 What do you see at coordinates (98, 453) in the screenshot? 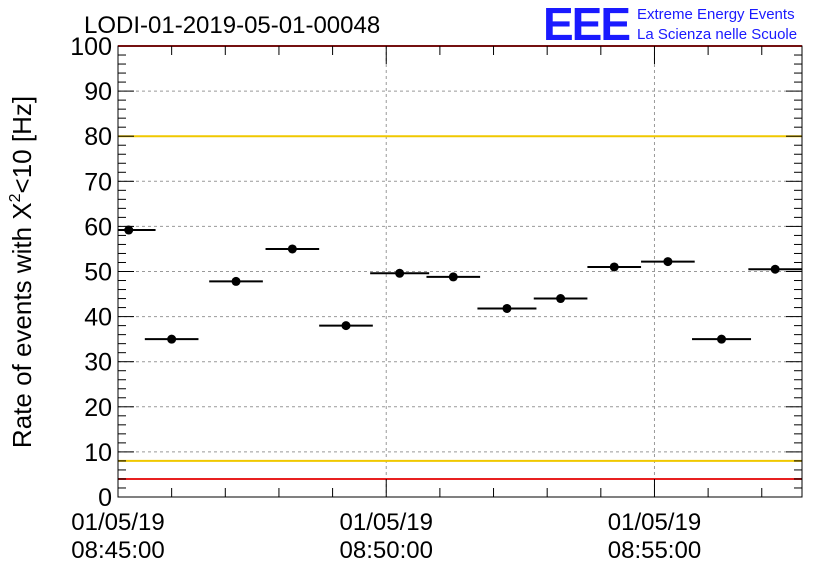
I see `y-tick-label: 10` at bounding box center [98, 453].